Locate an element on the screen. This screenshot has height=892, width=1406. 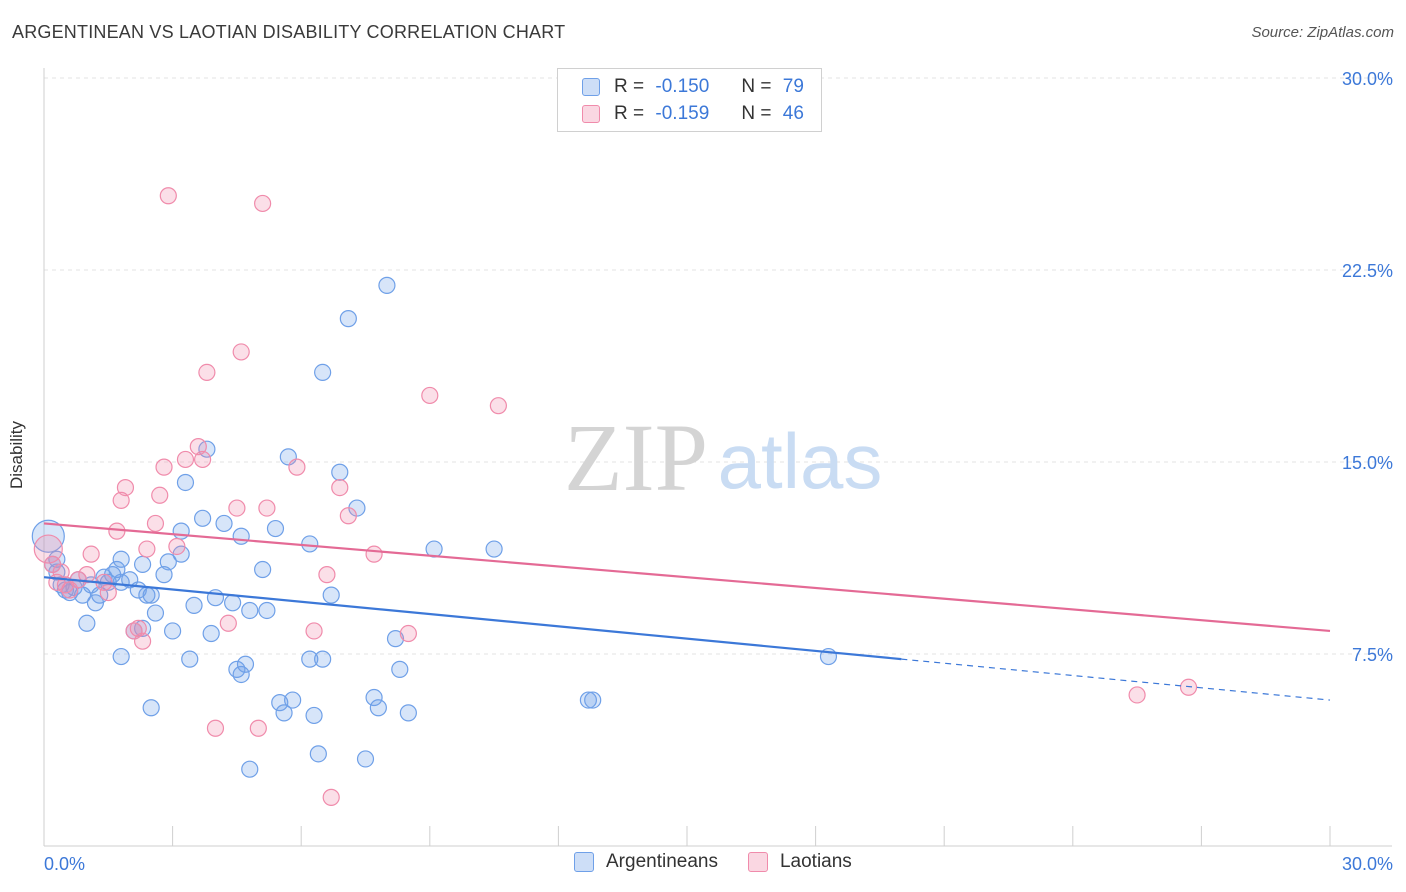
trend-line-argentineans-extension is located at coordinates (1116, 679).